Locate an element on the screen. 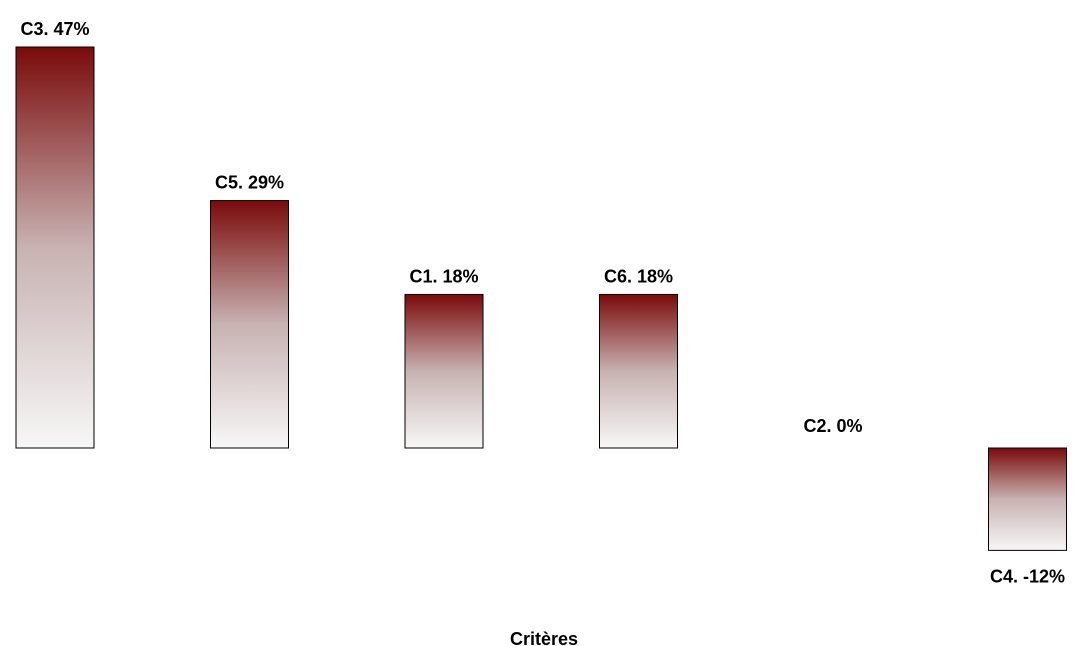 This screenshot has width=1080, height=646. data-label-c6: C6. 18% is located at coordinates (638, 276).